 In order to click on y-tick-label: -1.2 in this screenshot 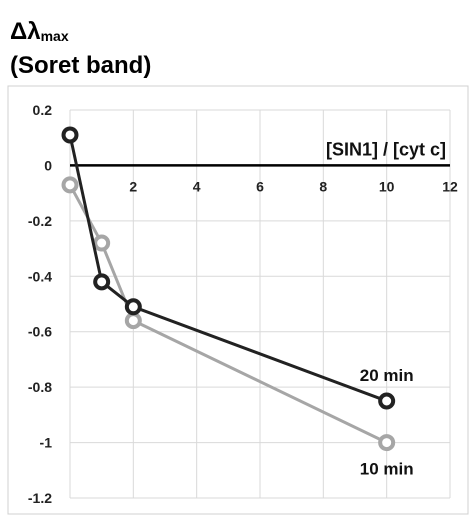, I will do `click(40, 498)`.